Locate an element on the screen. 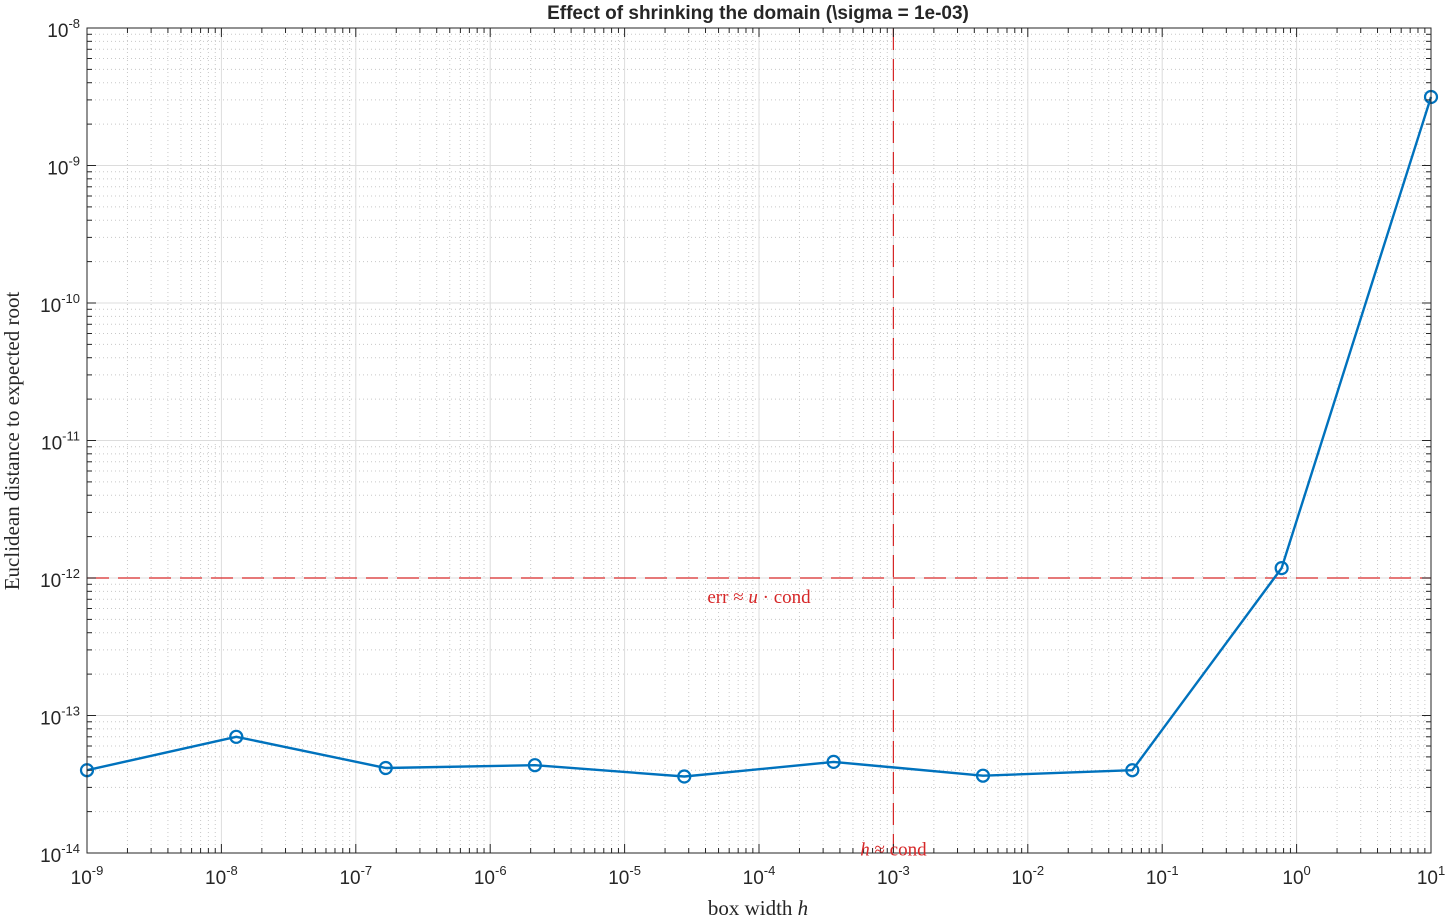 Image resolution: width=1446 pixels, height=919 pixels. annotation-h: h ≈ cond is located at coordinates (893, 849).